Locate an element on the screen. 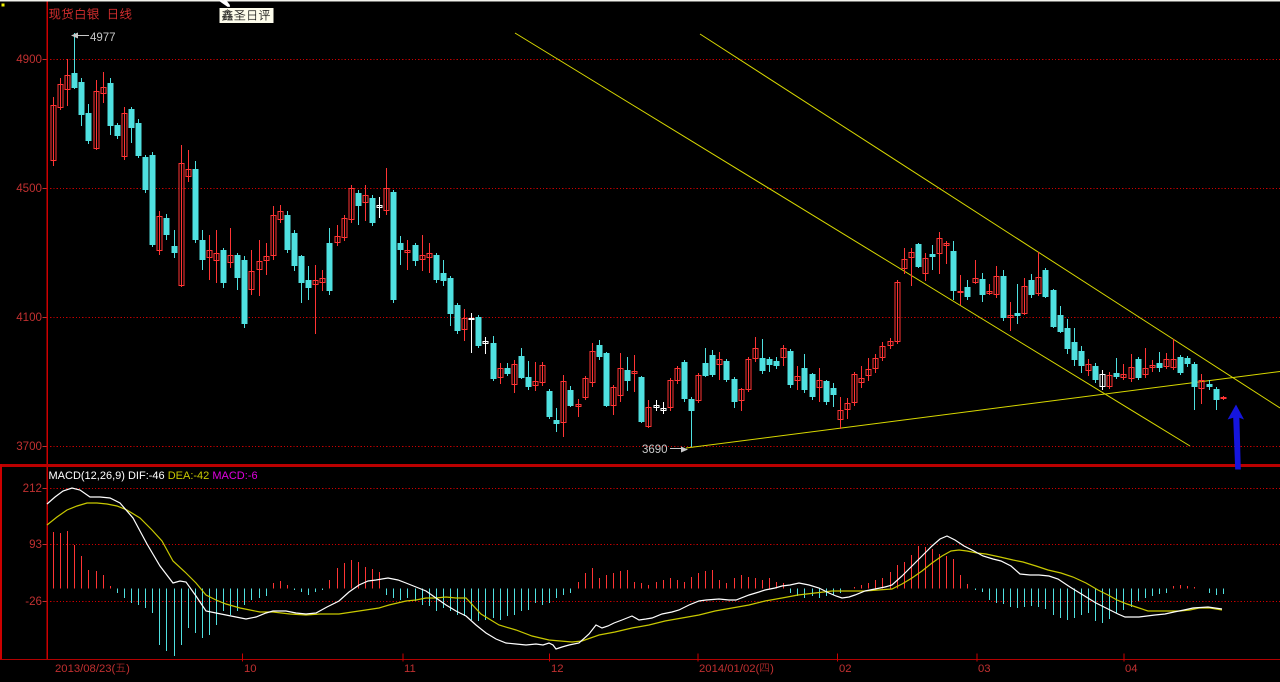 The image size is (1280, 682). svg-text: 2013/08/23( is located at coordinates (85, 669).